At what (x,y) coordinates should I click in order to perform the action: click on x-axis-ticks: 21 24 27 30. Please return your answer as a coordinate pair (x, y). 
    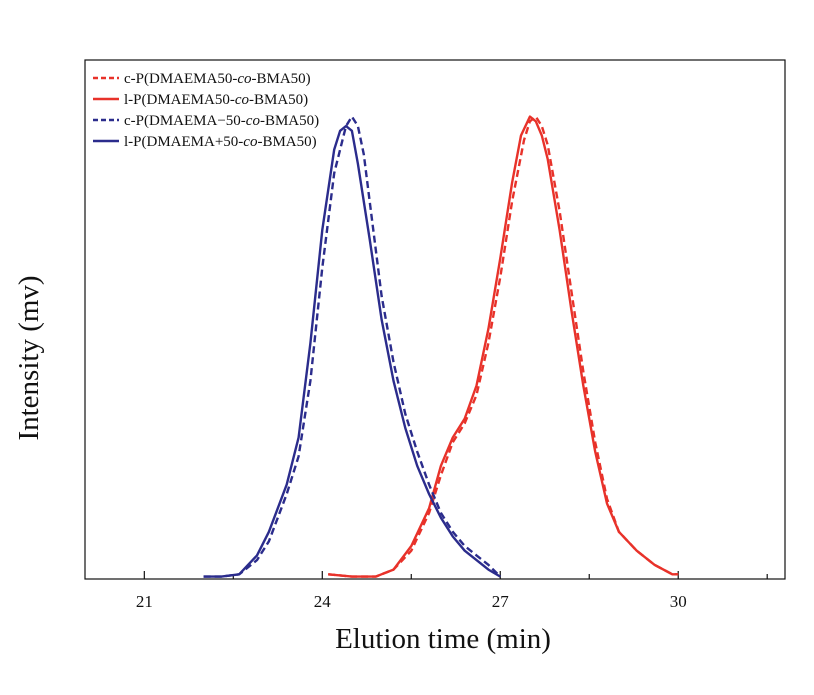
    Looking at the image, I should click on (452, 591).